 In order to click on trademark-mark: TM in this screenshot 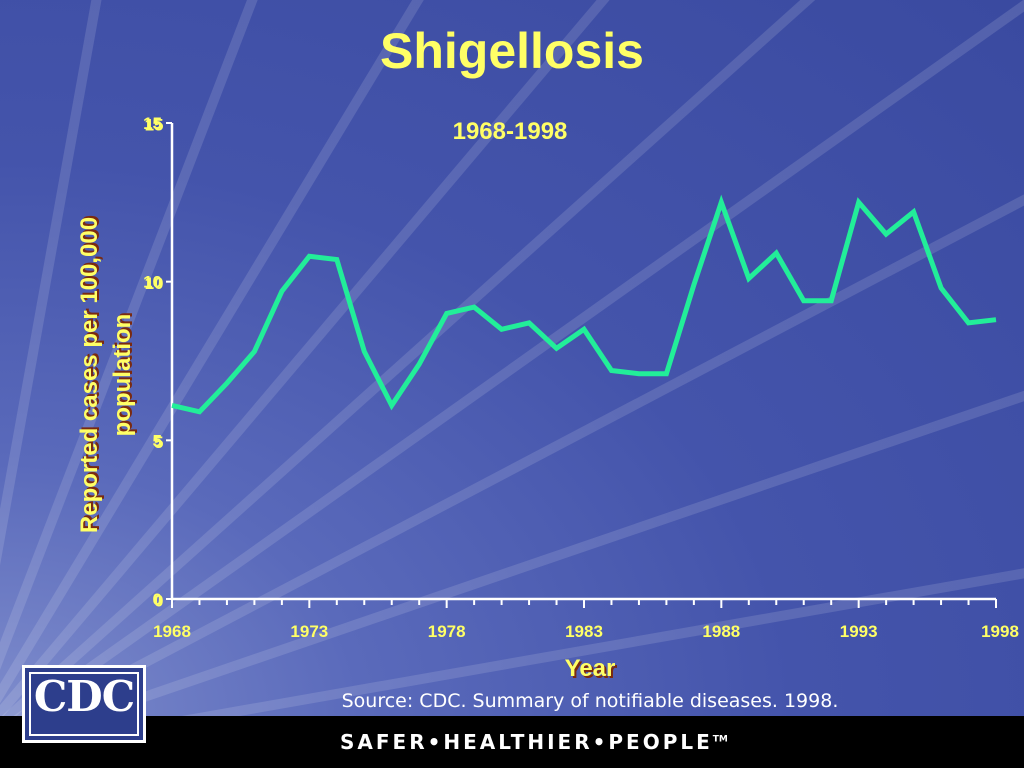, I will do `click(720, 739)`.